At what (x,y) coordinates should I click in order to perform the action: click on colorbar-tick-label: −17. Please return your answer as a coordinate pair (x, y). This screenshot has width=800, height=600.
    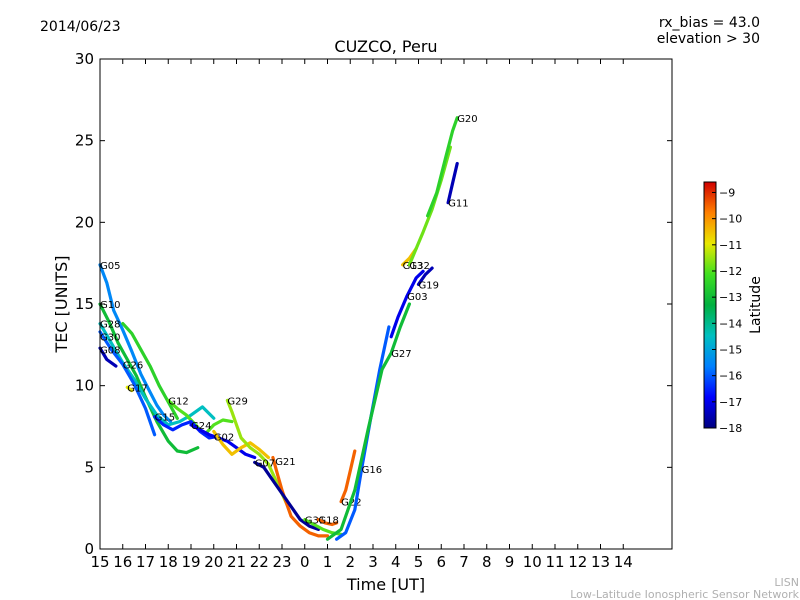
    Looking at the image, I should click on (730, 402).